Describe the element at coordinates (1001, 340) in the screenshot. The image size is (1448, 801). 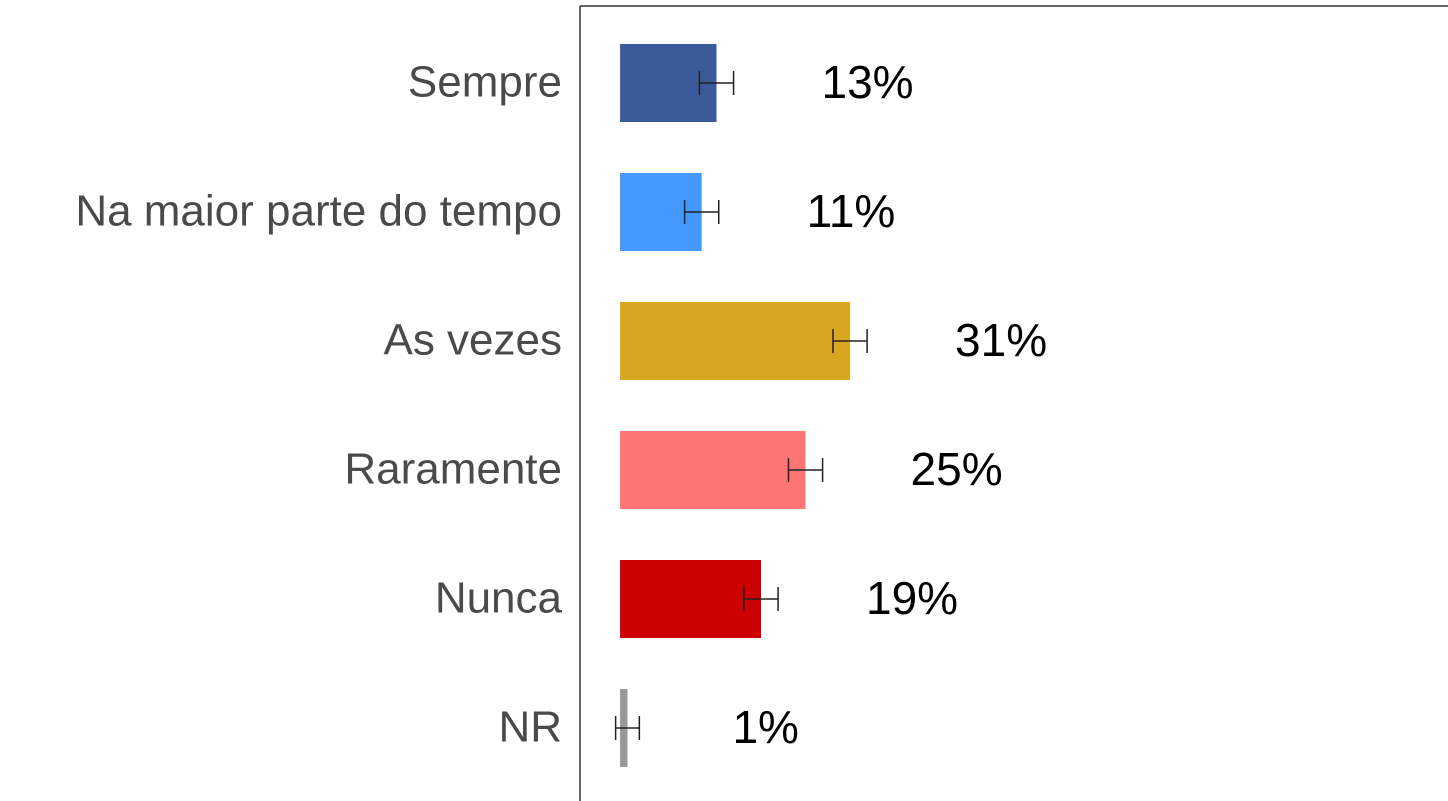
I see `value-label: 31%` at that location.